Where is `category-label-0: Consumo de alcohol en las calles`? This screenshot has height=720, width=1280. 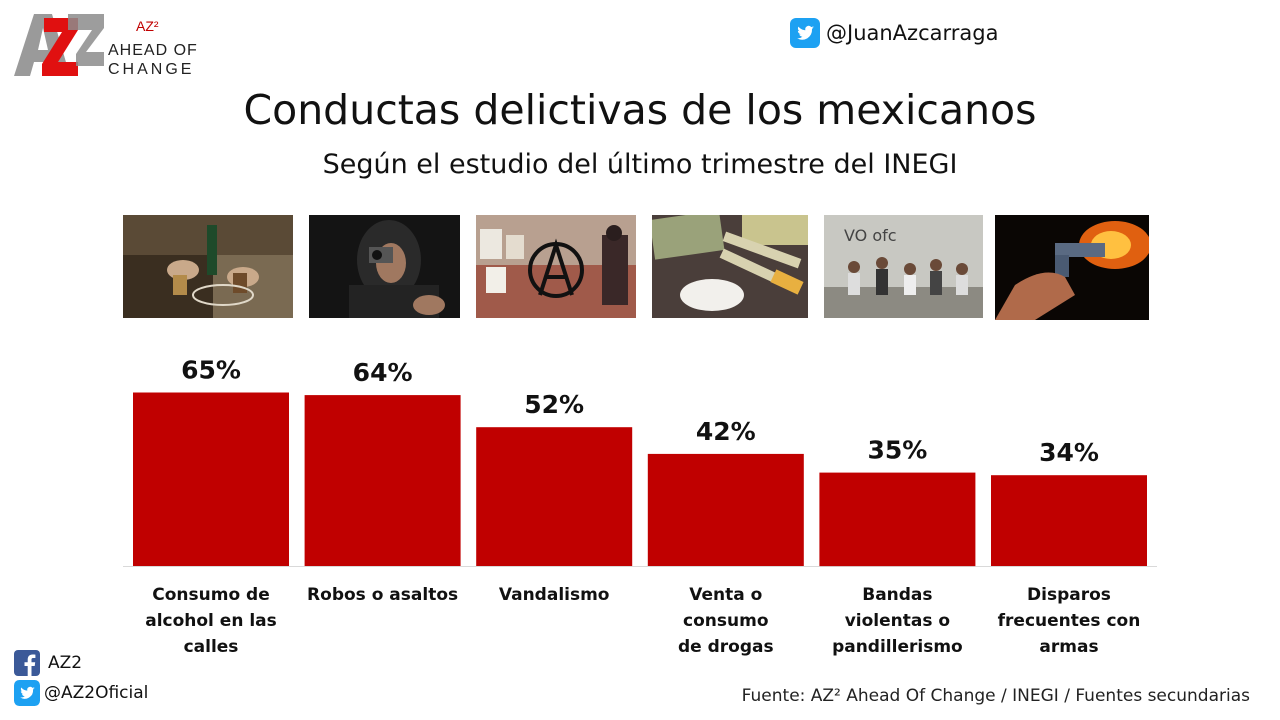
category-label-0: Consumo de alcohol en las calles is located at coordinates (211, 621).